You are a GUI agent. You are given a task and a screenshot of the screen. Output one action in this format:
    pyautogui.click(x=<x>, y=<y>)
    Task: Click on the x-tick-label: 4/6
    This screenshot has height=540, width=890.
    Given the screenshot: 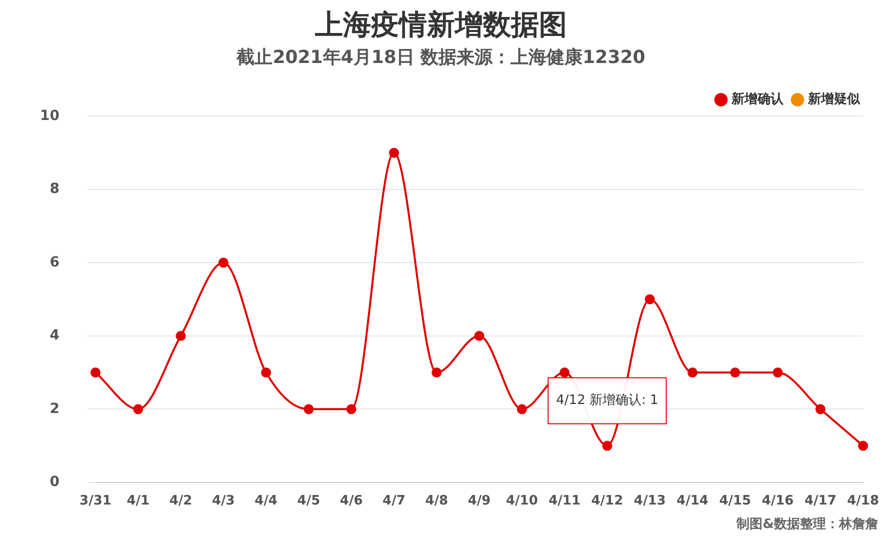 What is the action you would take?
    pyautogui.click(x=351, y=501)
    